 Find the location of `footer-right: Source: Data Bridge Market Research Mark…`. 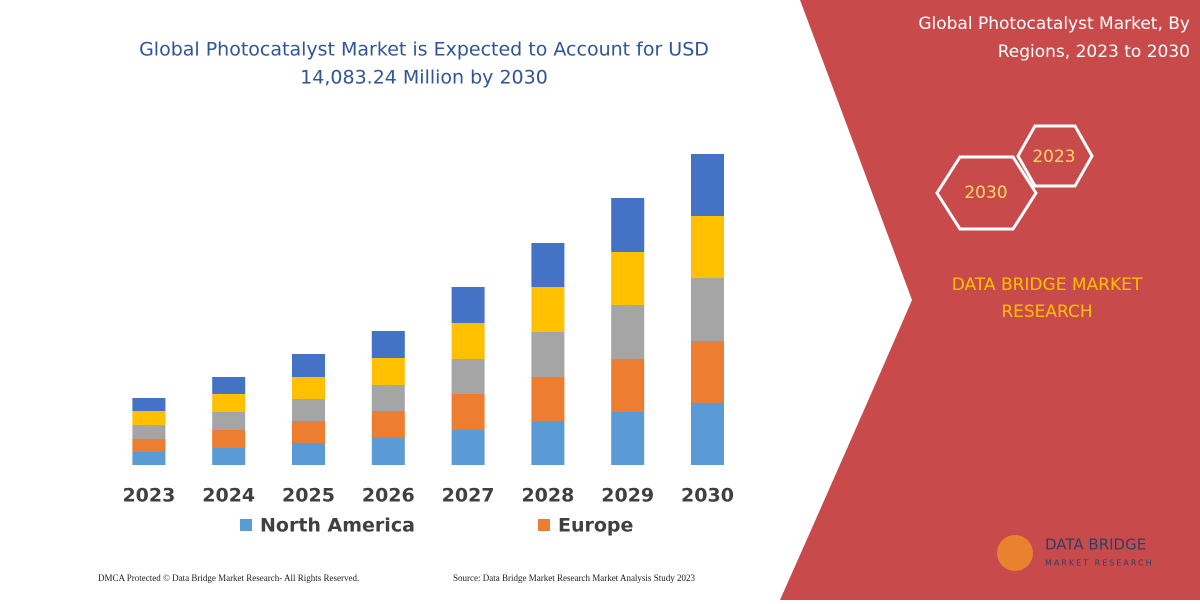

footer-right: Source: Data Bridge Market Research Mark… is located at coordinates (574, 578).